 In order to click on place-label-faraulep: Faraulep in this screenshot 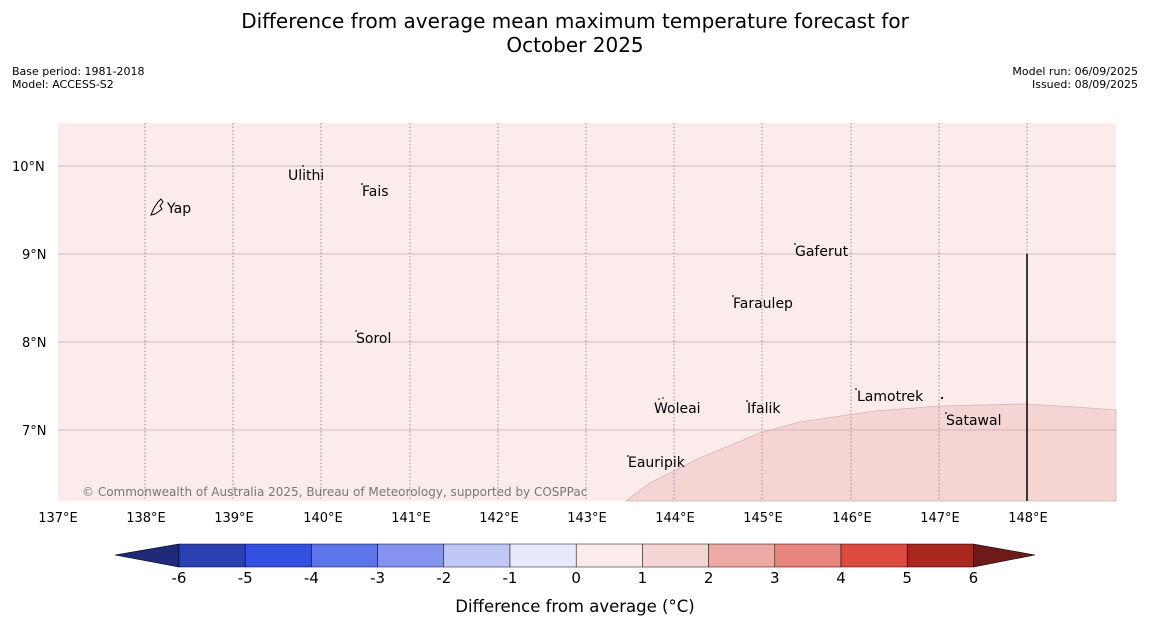, I will do `click(763, 304)`.